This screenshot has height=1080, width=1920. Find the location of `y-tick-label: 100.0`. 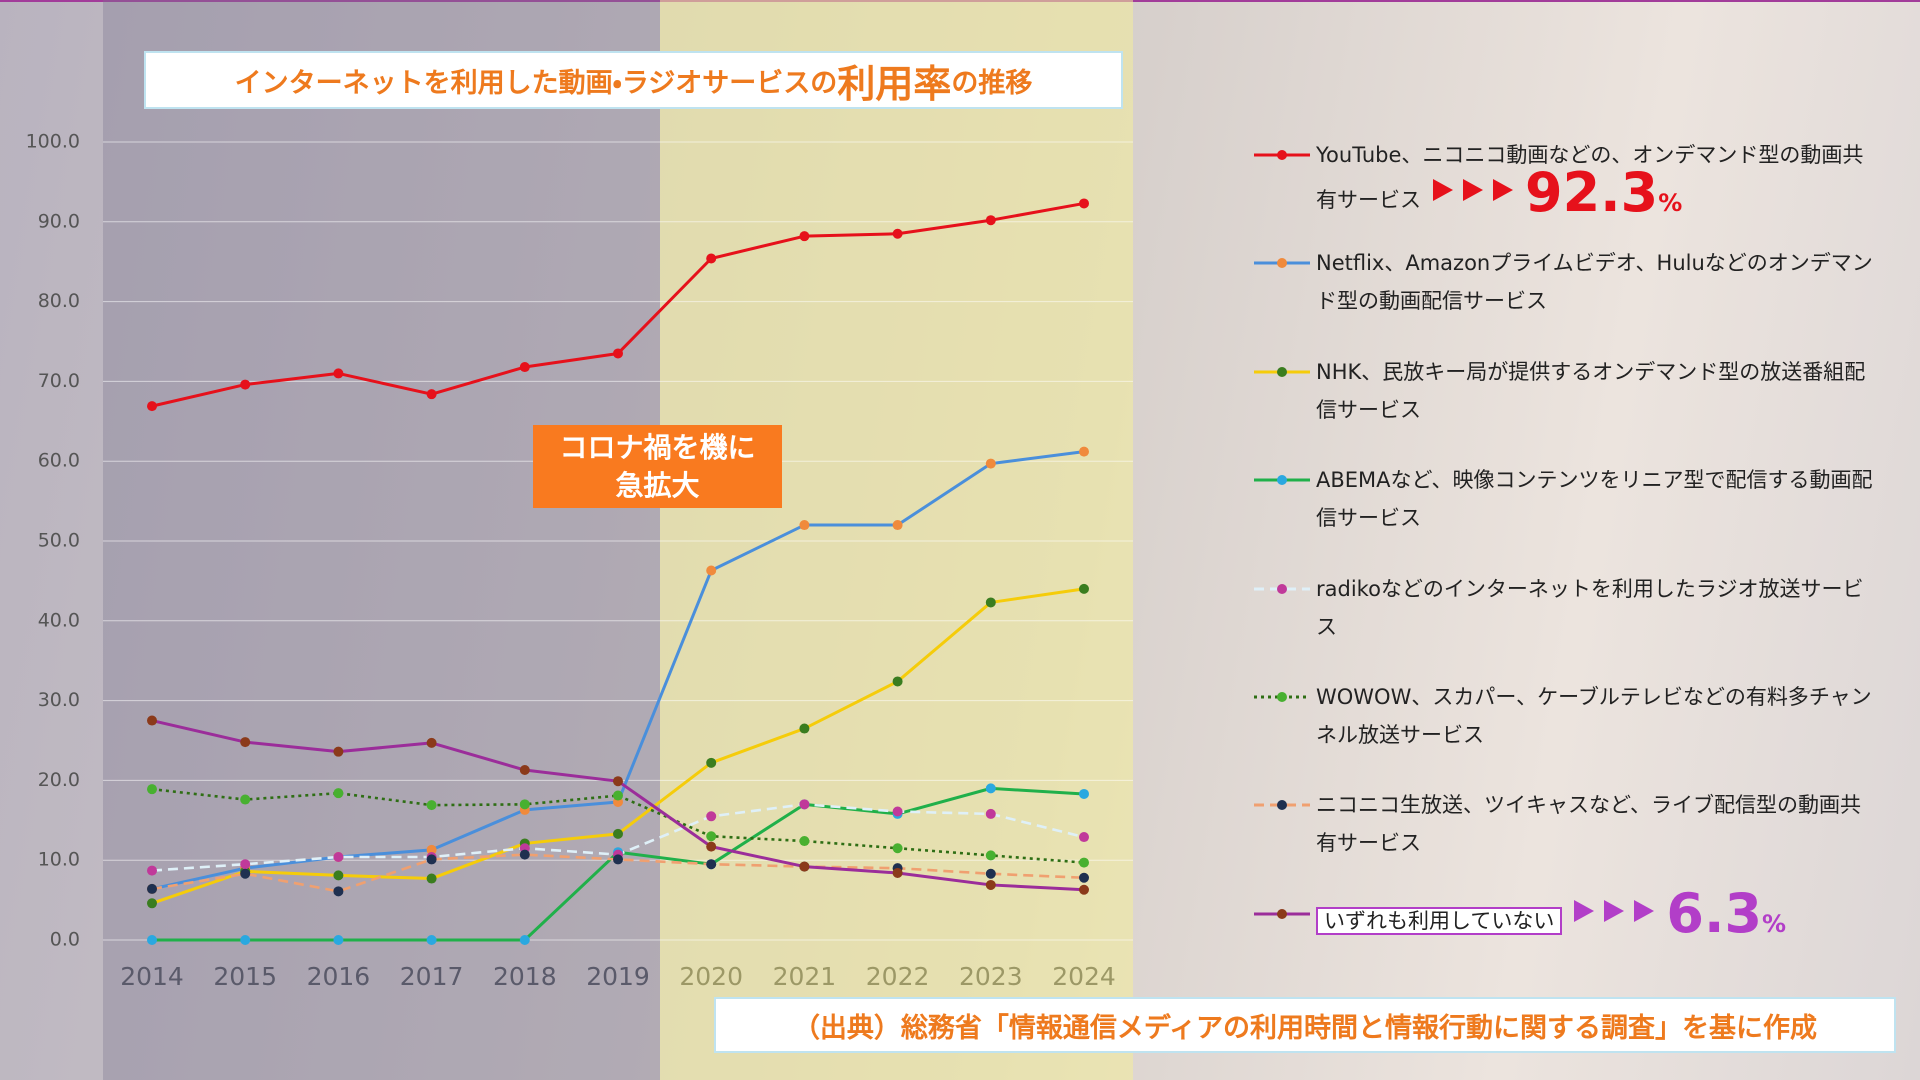

y-tick-label: 100.0 is located at coordinates (53, 142).